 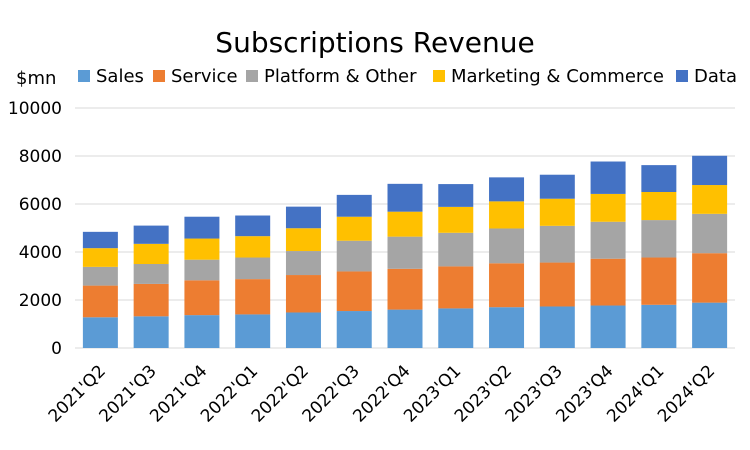 What do you see at coordinates (35, 229) in the screenshot?
I see `y-axis-ticks: 0 2000 4000 6000 8000 10000` at bounding box center [35, 229].